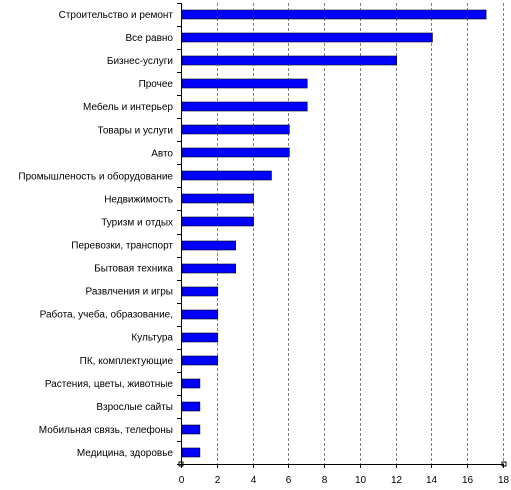 The height and width of the screenshot is (490, 511). Describe the element at coordinates (432, 480) in the screenshot. I see `x-tick-label-14: 14` at that location.